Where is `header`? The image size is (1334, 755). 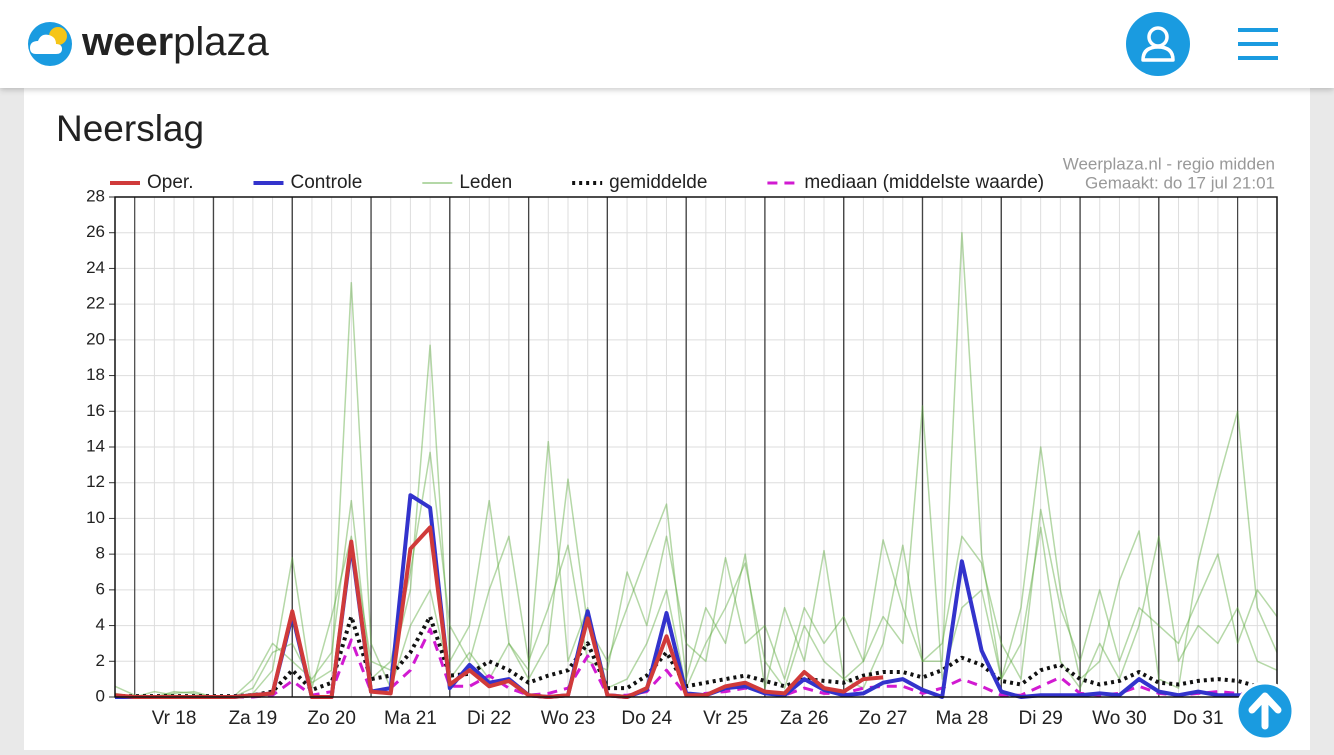 header is located at coordinates (667, 44).